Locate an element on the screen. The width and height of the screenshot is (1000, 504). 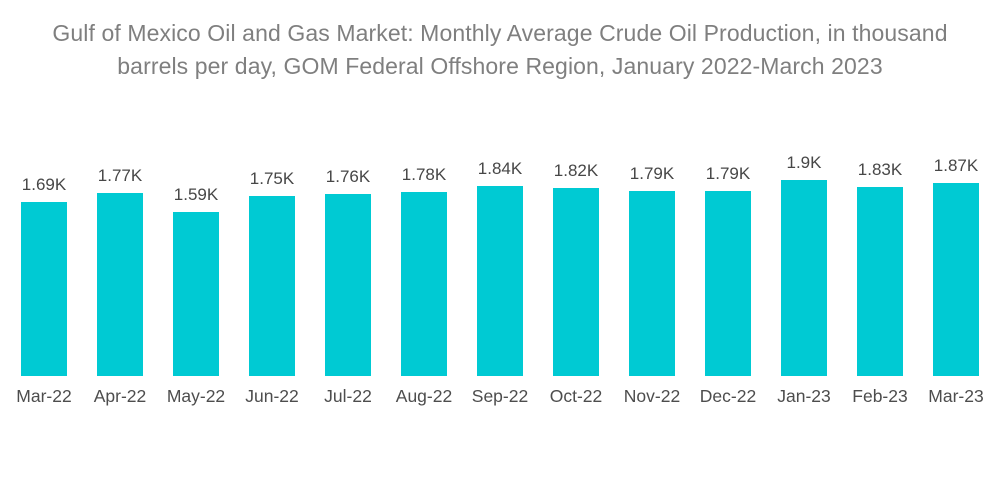
x-axis-label: Mar-23 is located at coordinates (956, 396).